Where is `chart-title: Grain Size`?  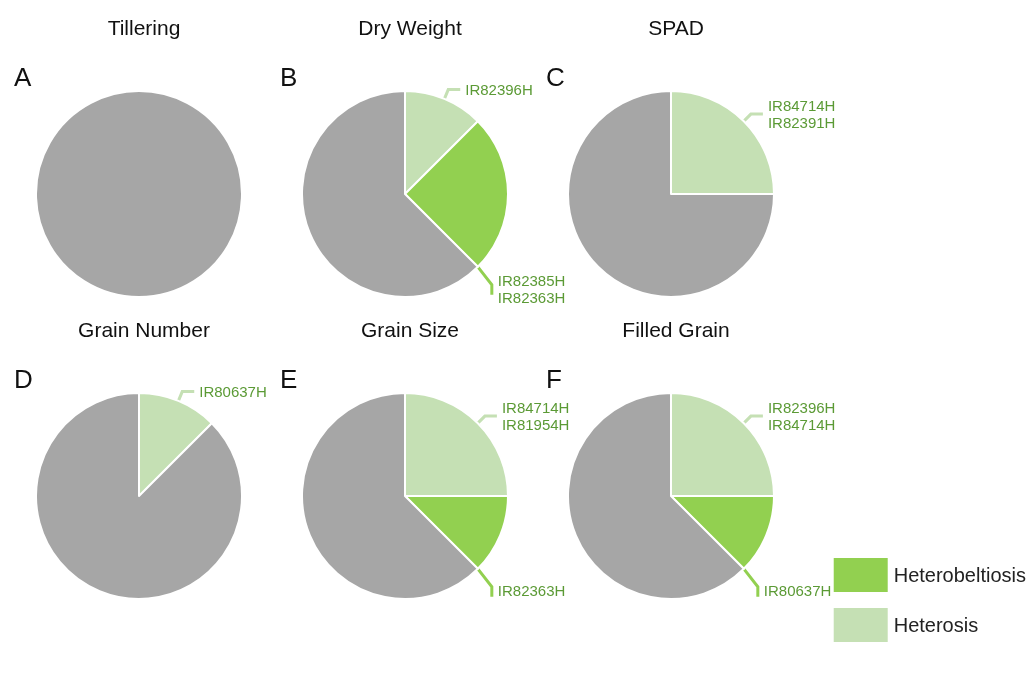 chart-title: Grain Size is located at coordinates (410, 329).